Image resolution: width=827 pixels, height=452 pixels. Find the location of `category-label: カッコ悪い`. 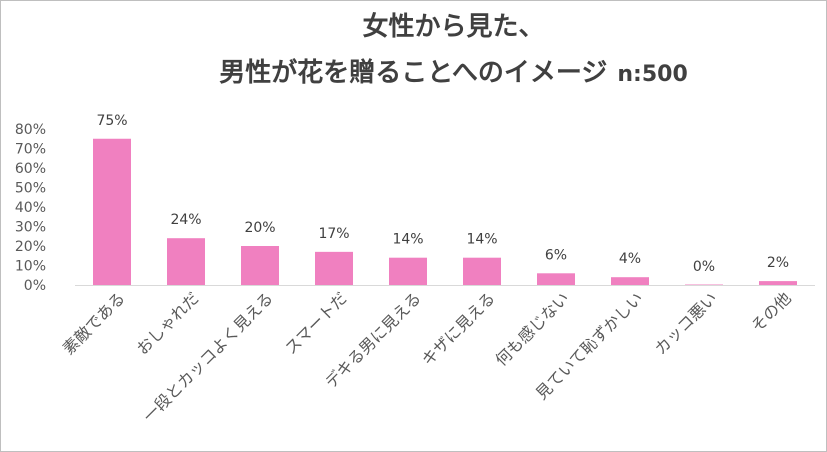

category-label: カッコ悪い is located at coordinates (686, 323).